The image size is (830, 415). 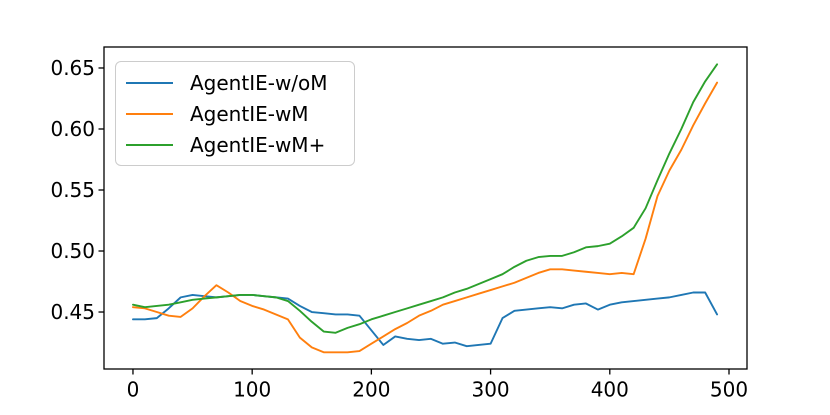 I want to click on legend-line-sample-agentie-wm-plus, so click(x=149, y=144).